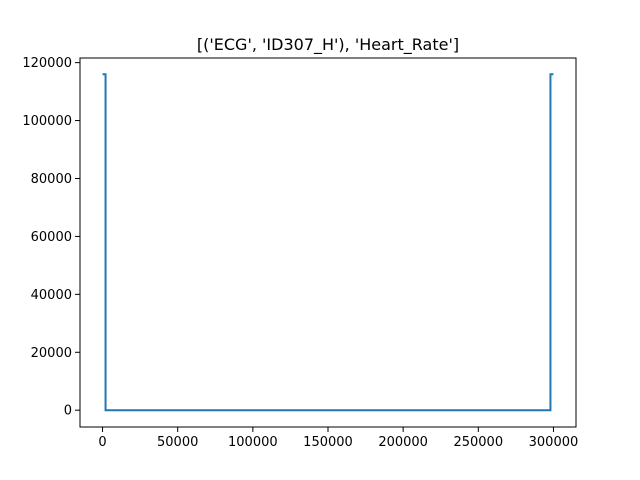  What do you see at coordinates (51, 353) in the screenshot?
I see `y-tick-label: 20000` at bounding box center [51, 353].